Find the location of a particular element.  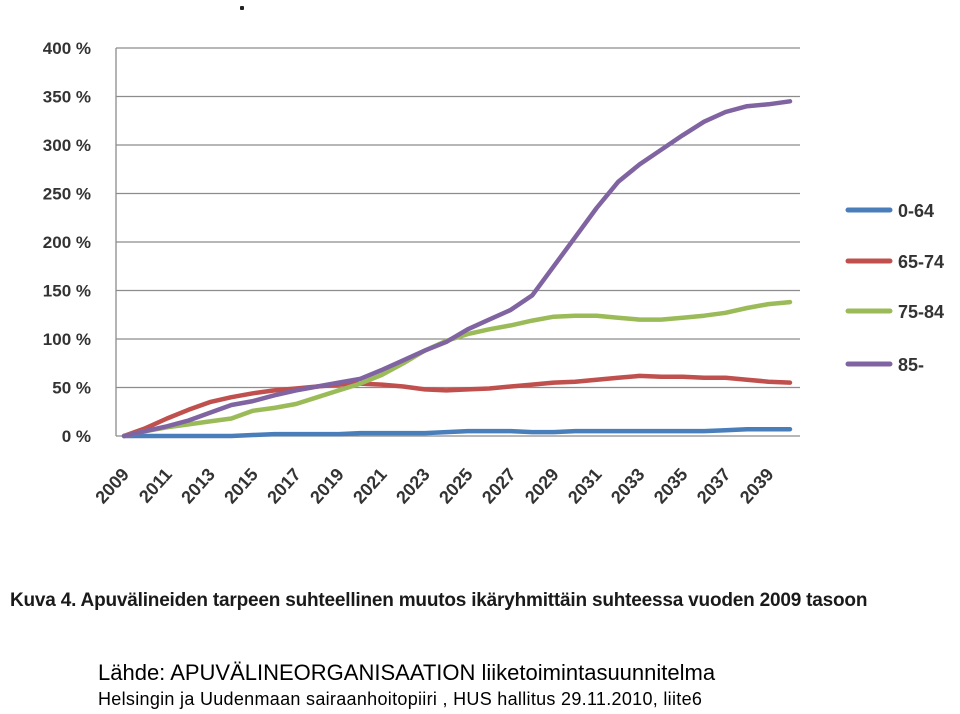

x-tick-label: 2029 is located at coordinates (542, 485).